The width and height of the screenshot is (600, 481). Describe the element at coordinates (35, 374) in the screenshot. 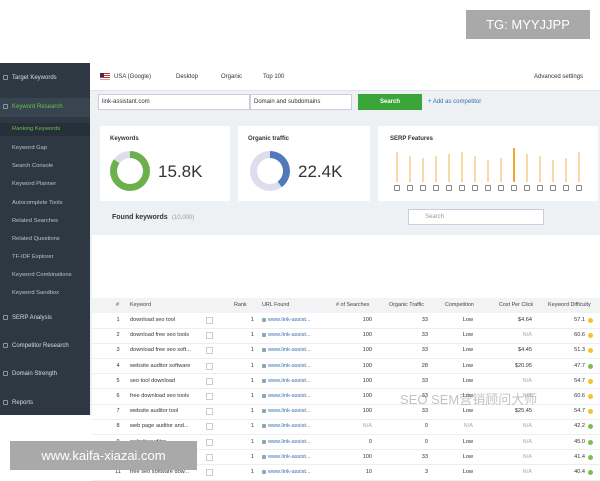

I see `nav-item: Domain Strength` at that location.